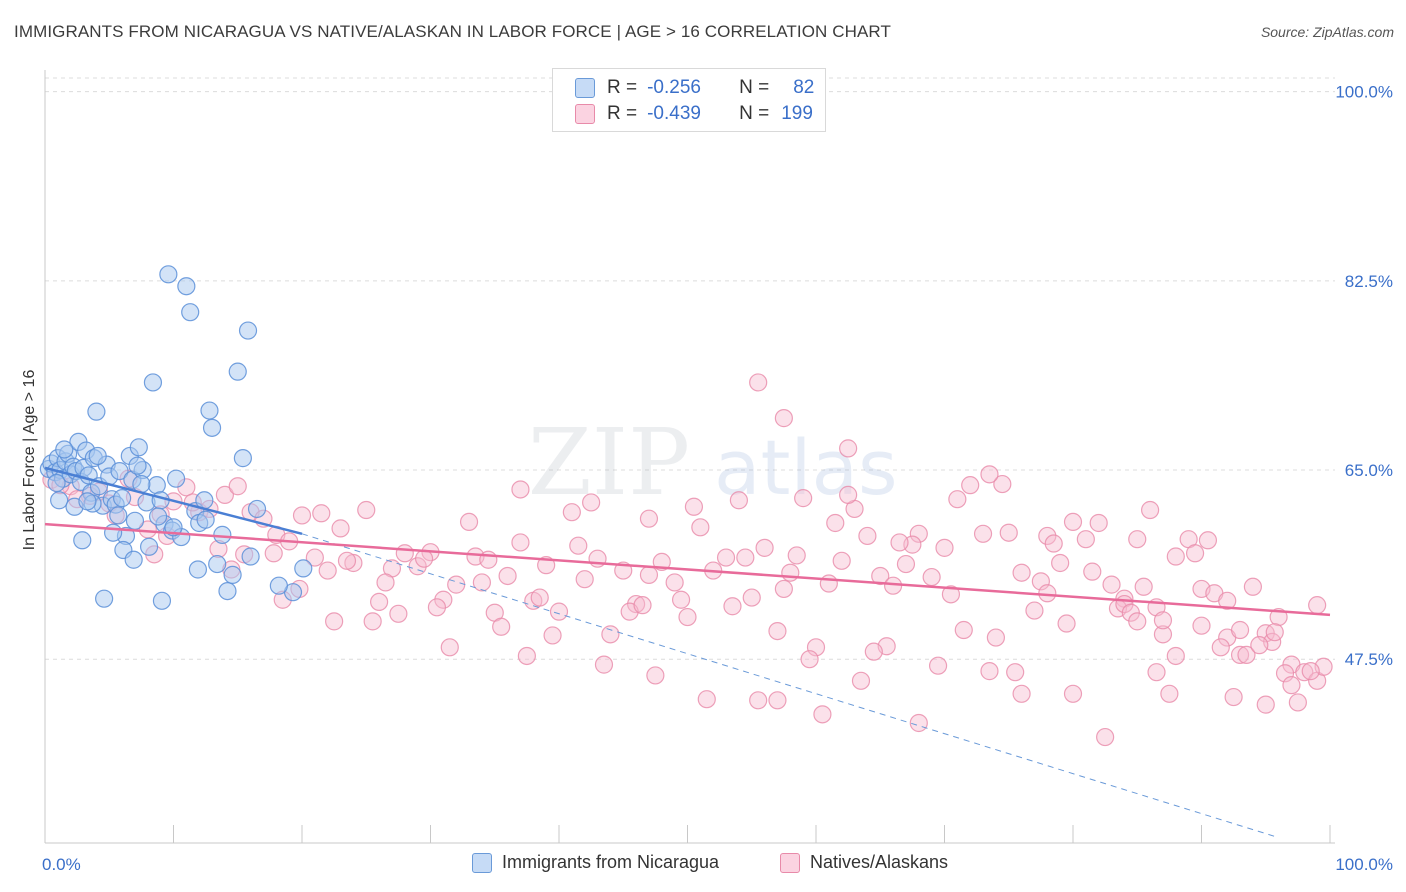 Image resolution: width=1406 pixels, height=892 pixels. I want to click on bottom-legend-natives: Natives/Alaskans, so click(864, 862).